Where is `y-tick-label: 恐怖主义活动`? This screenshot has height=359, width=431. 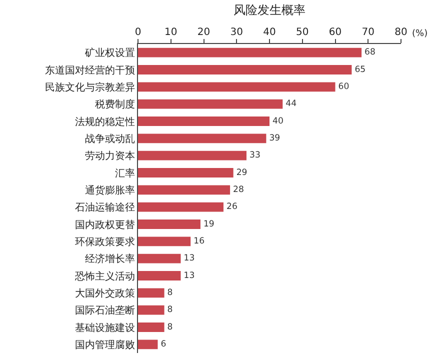
y-tick-label: 恐怖主义活动 is located at coordinates (104, 276).